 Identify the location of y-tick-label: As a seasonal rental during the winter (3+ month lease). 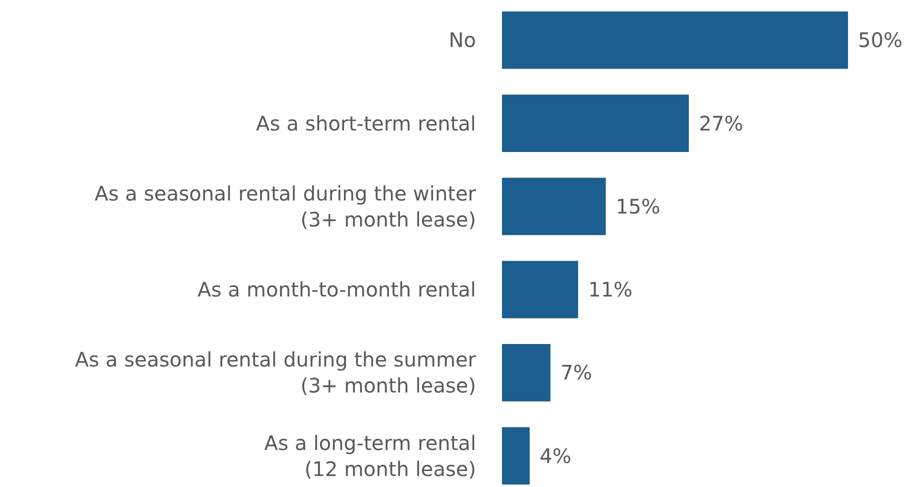
(285, 206).